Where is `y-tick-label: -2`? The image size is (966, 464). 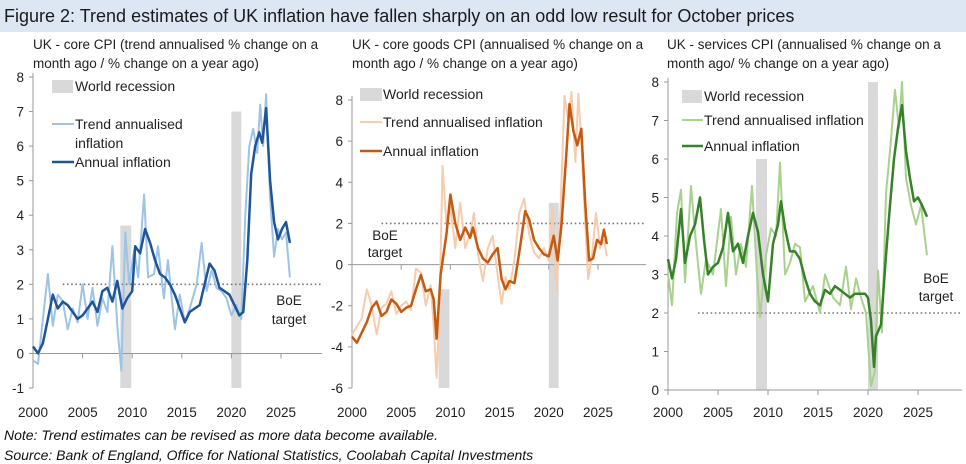 y-tick-label: -2 is located at coordinates (337, 306).